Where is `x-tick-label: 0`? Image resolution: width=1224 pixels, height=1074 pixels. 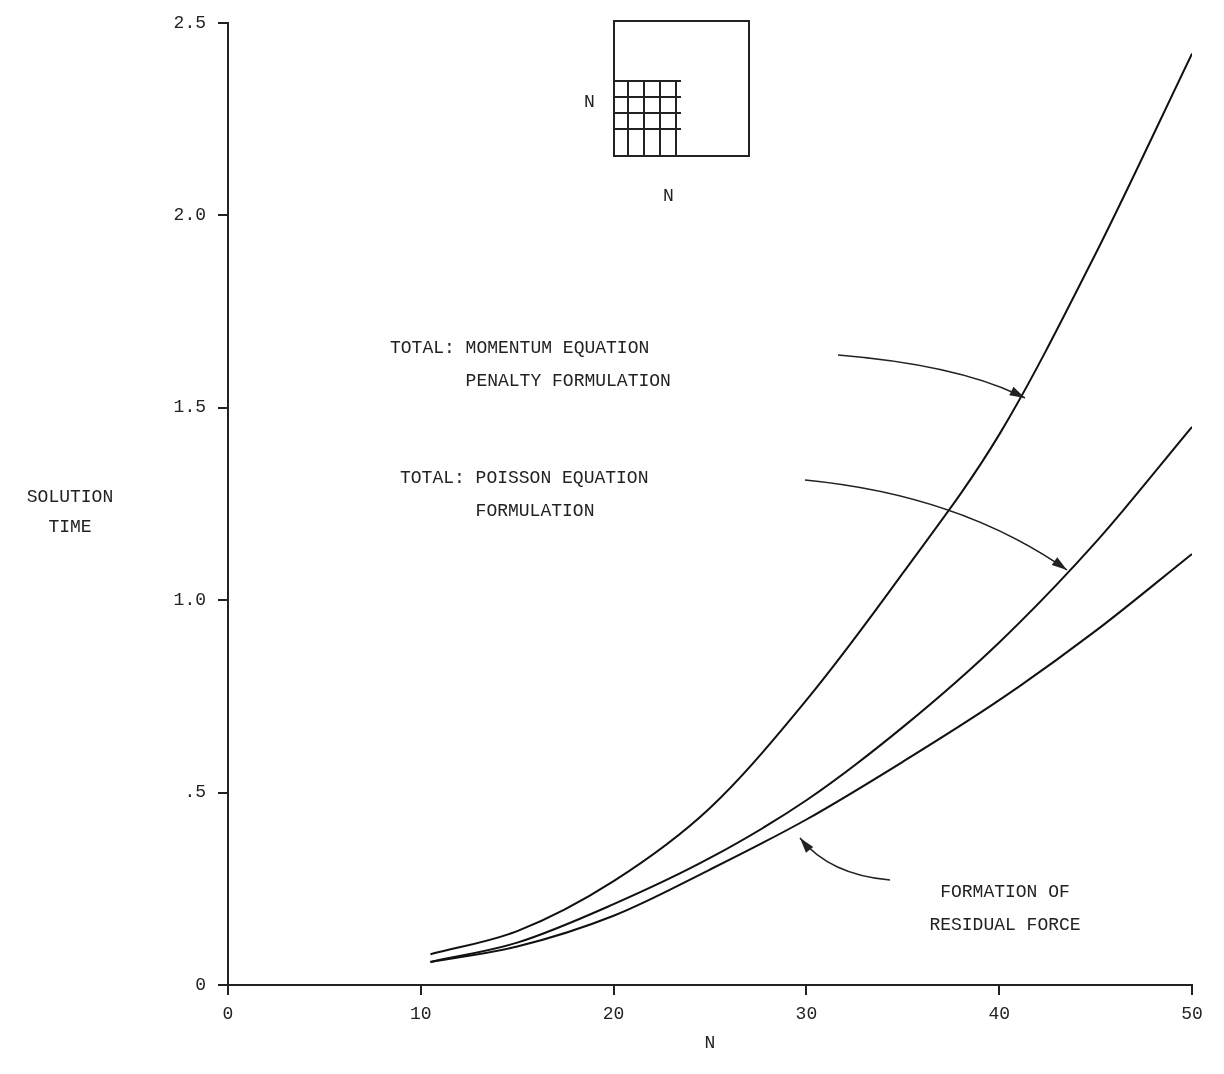
x-tick-label: 0 is located at coordinates (228, 1013).